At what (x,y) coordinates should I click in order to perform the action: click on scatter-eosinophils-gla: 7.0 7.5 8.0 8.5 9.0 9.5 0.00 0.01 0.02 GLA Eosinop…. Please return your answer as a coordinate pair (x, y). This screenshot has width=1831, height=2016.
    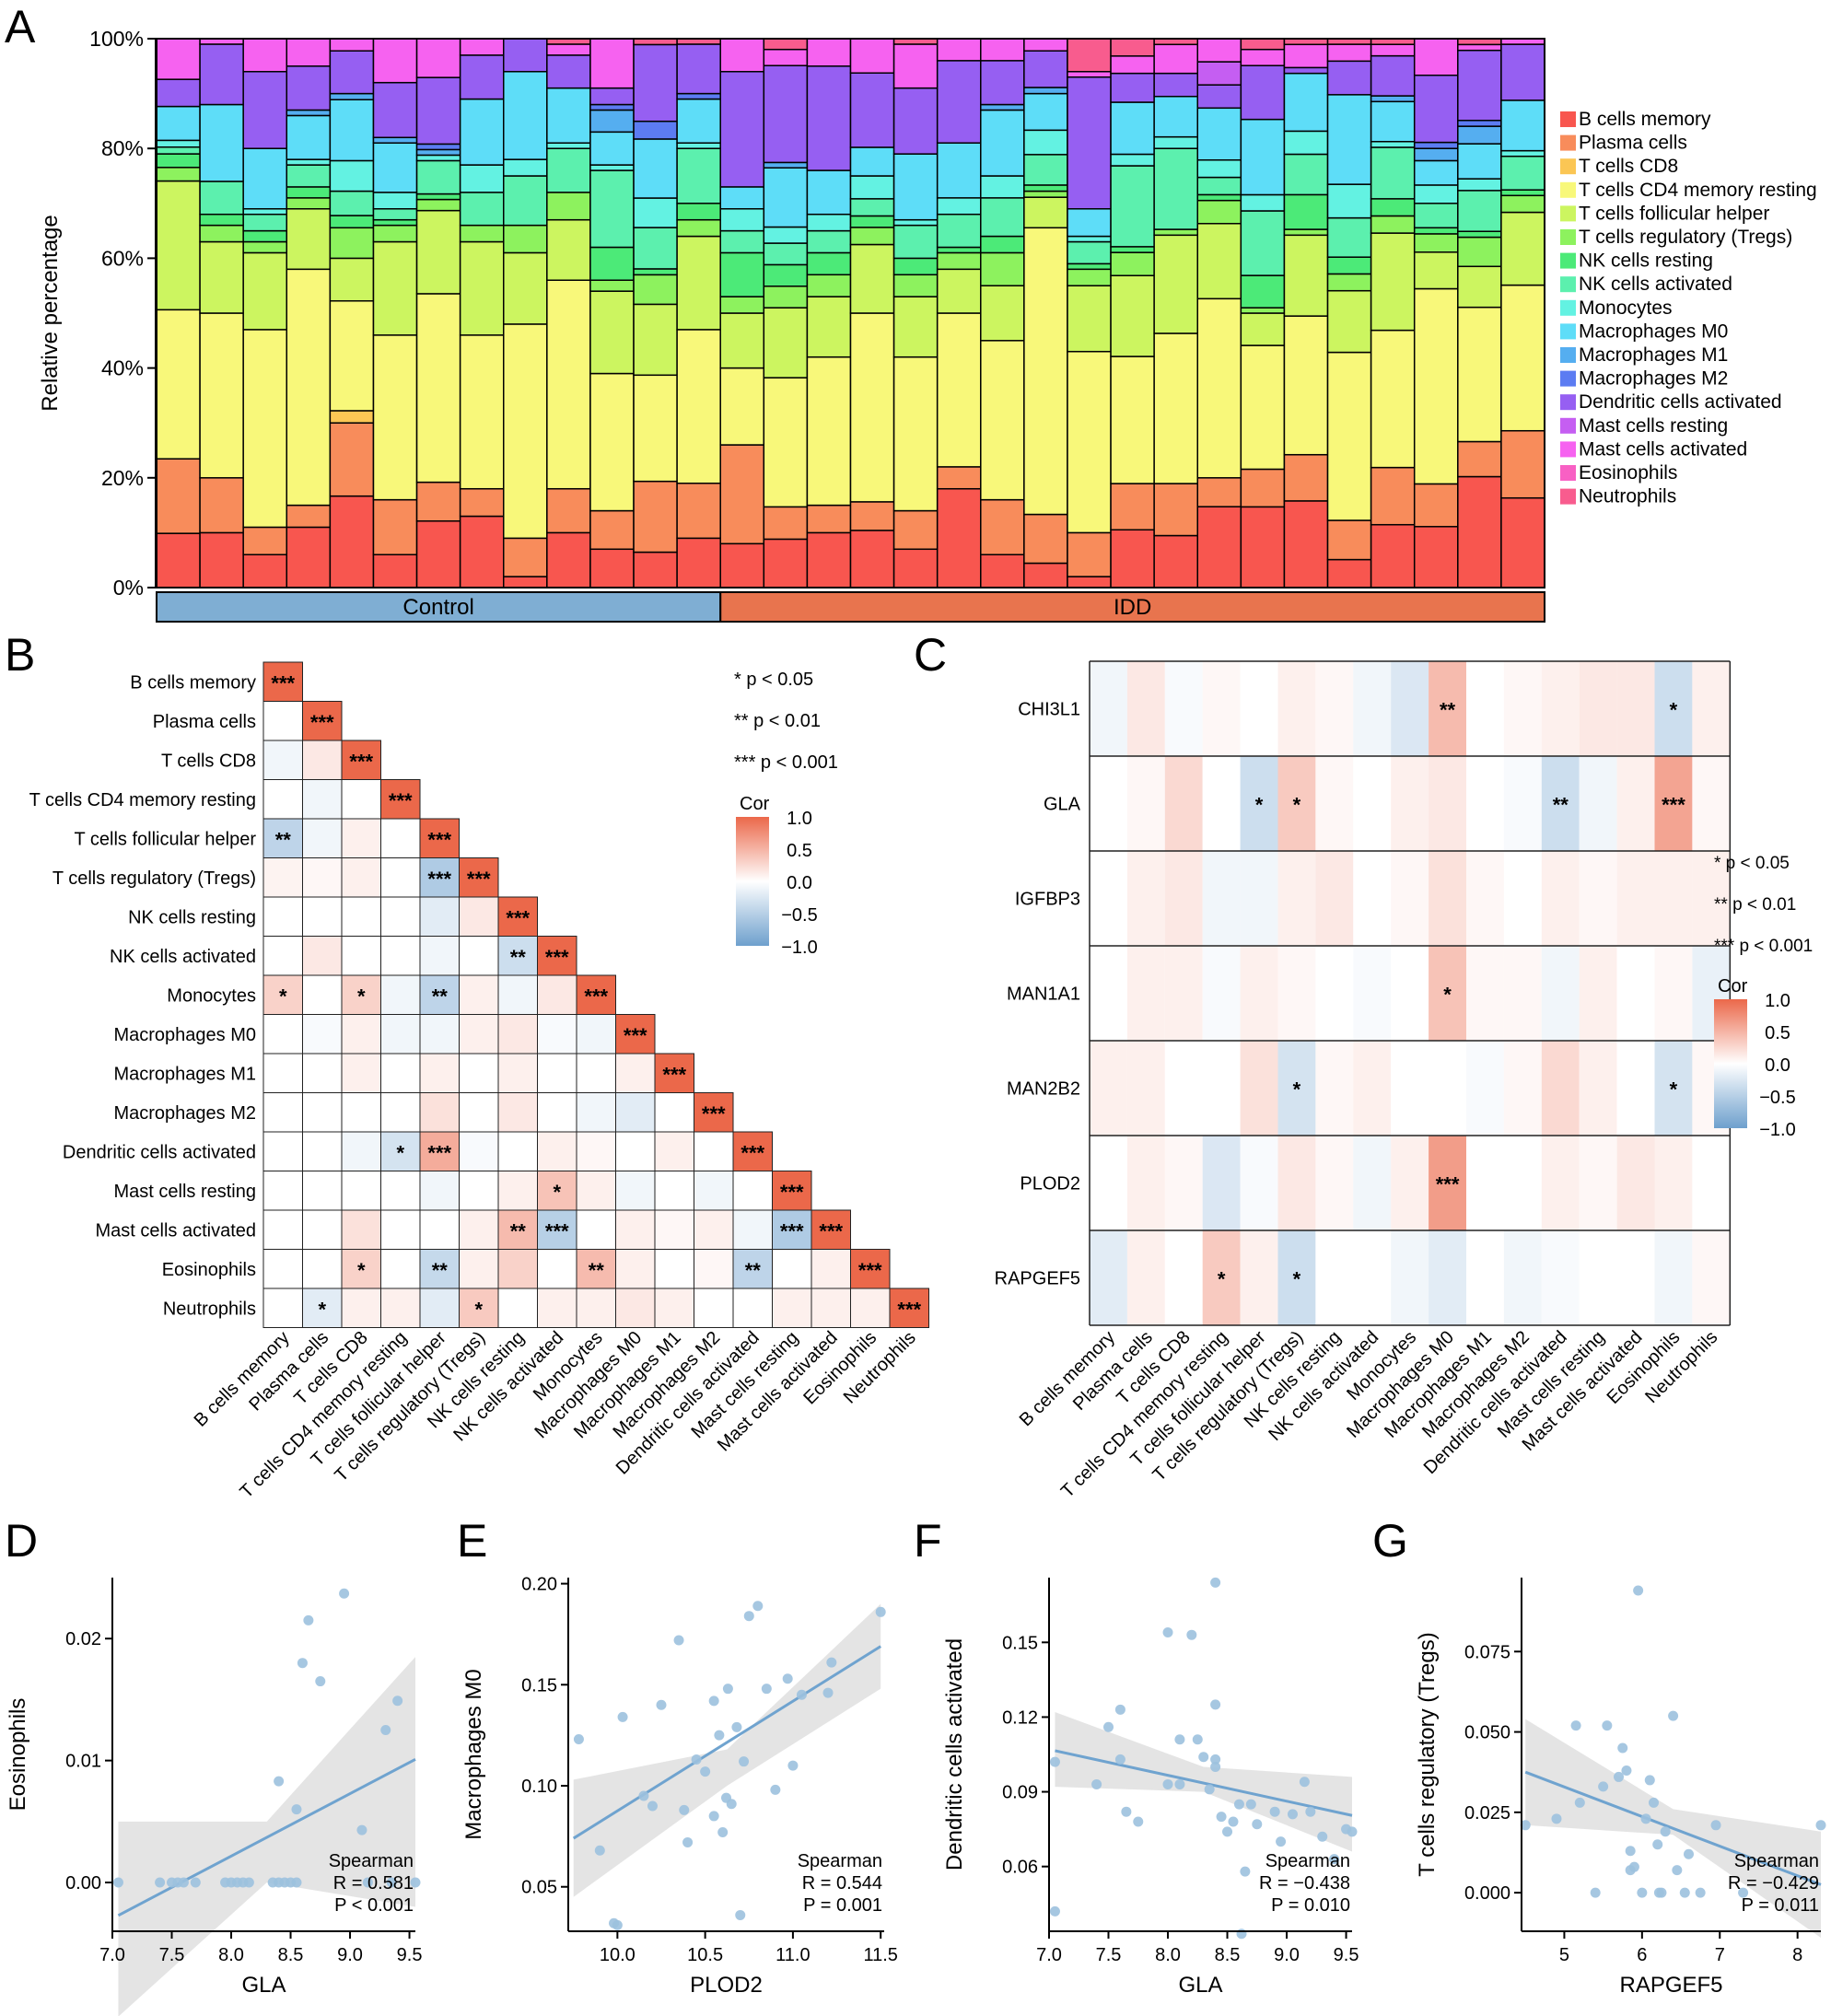
    Looking at the image, I should click on (214, 1797).